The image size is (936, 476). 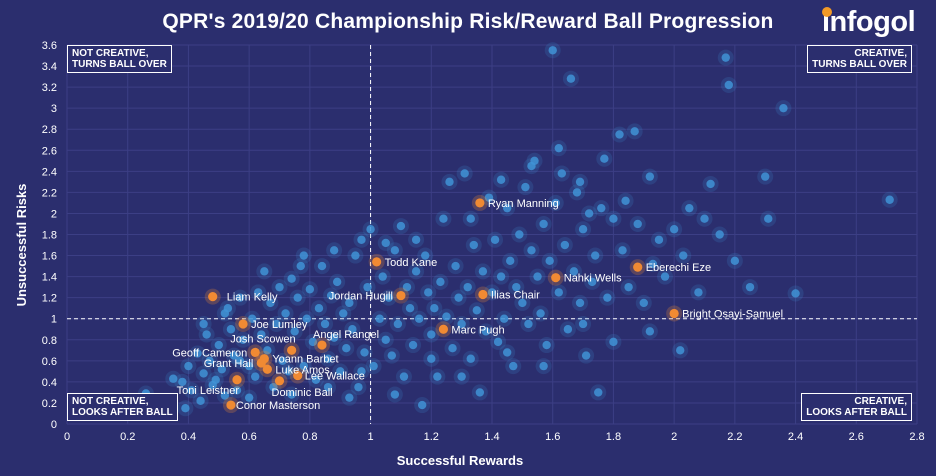 I want to click on y-tick-label: 2, so click(x=54, y=214).